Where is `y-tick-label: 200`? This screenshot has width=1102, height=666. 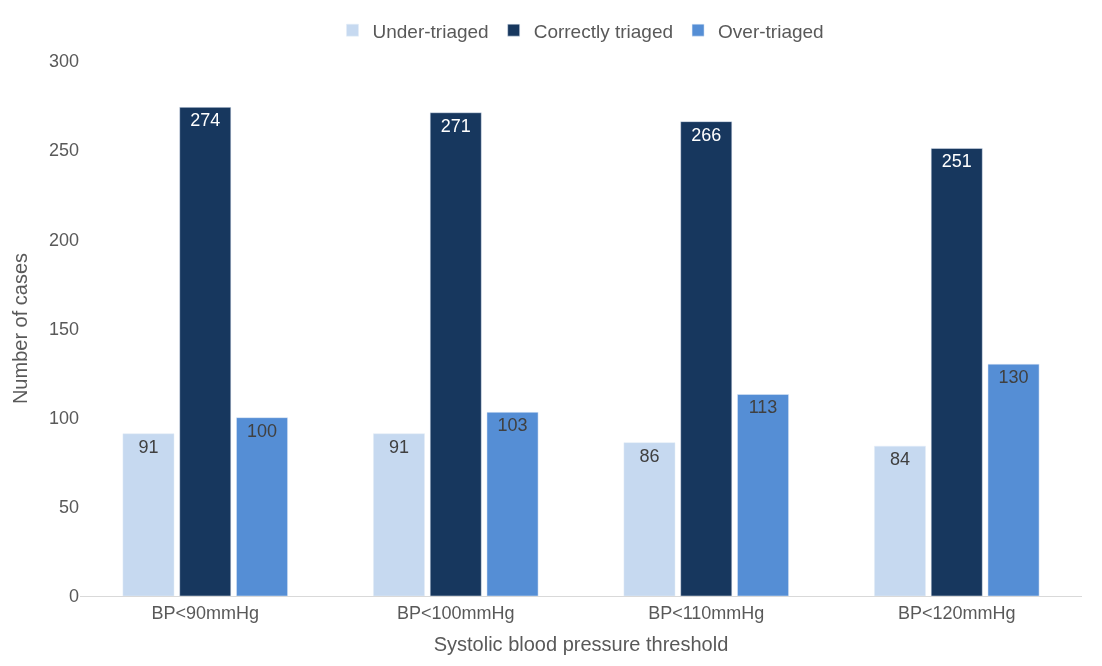 y-tick-label: 200 is located at coordinates (63, 239).